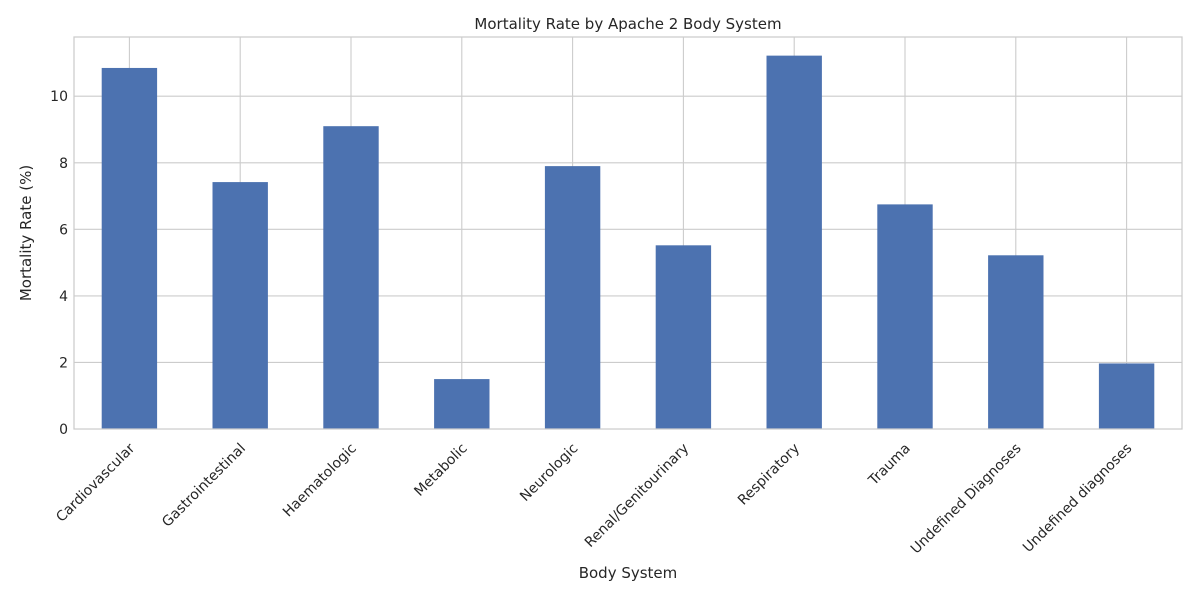  I want to click on x-tick-label-8: Undefined Diagnoses, so click(966, 499).